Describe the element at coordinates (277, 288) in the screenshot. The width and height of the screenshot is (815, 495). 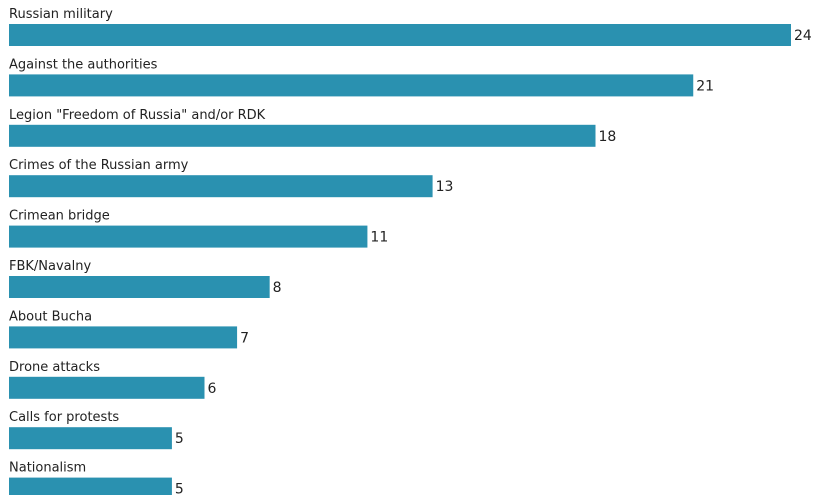
I see `value-label: 8` at that location.